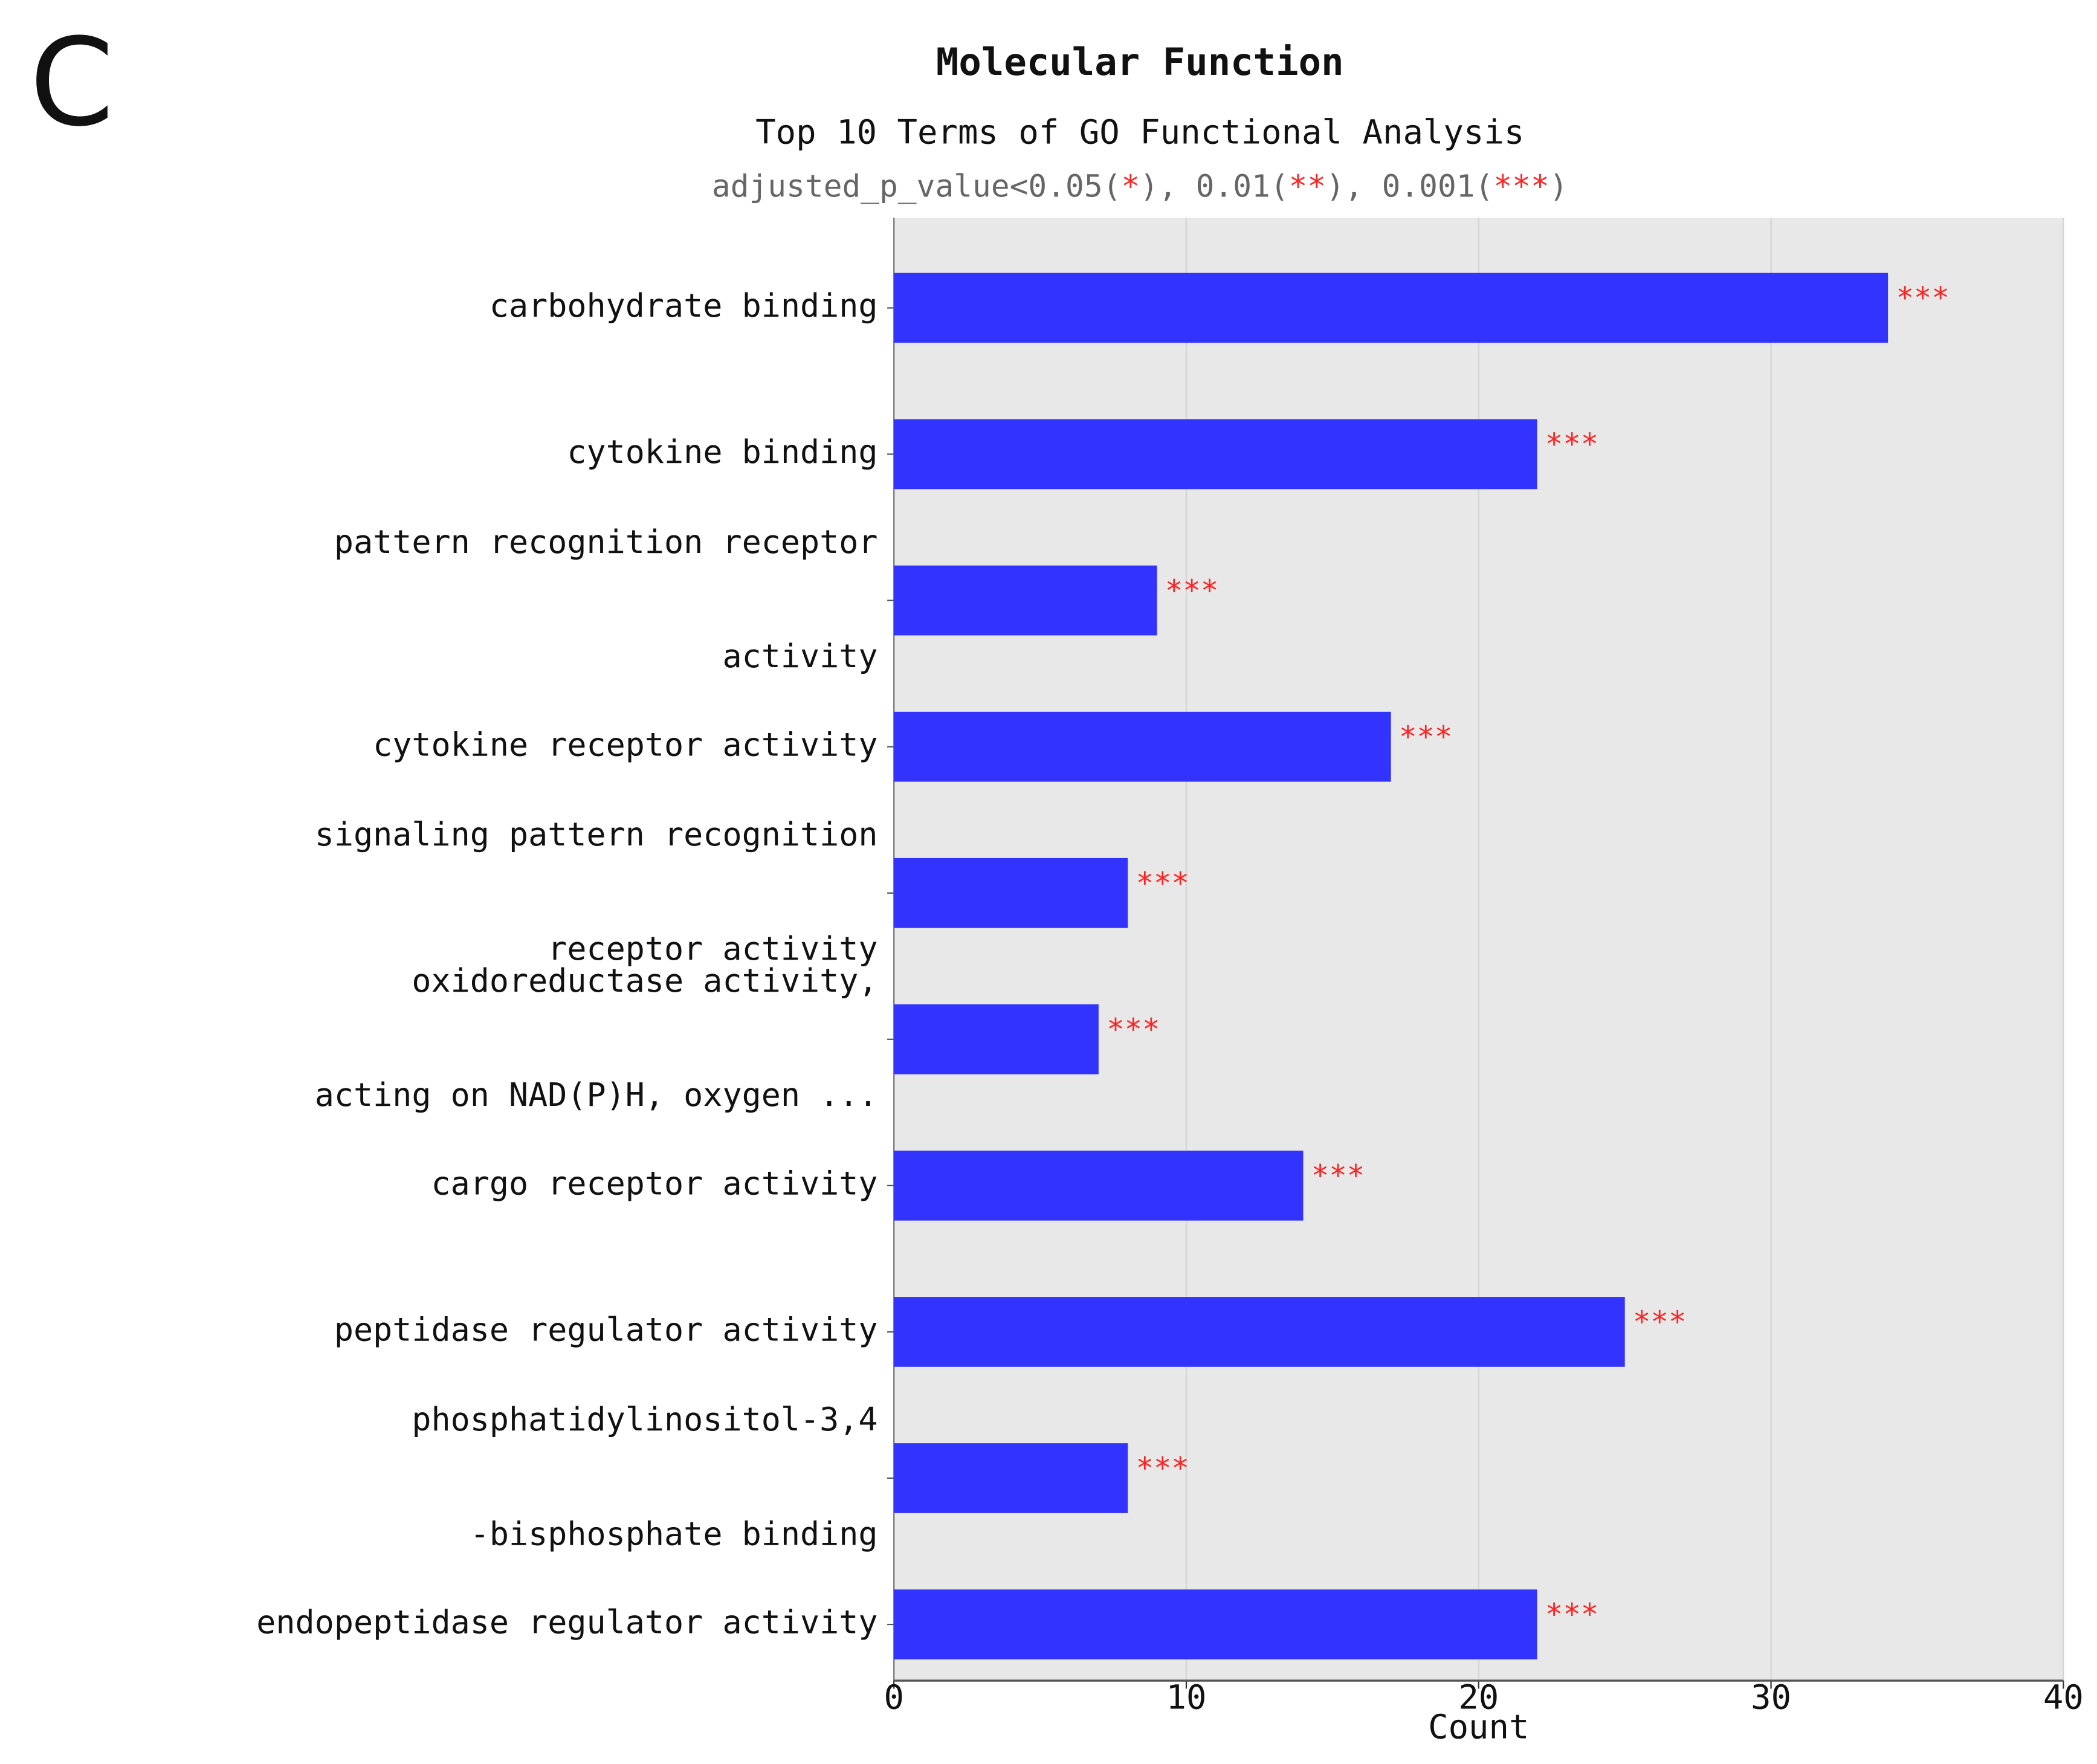  What do you see at coordinates (1140, 132) in the screenshot?
I see `chart-subtitle: Top 10 Terms of GO Functional Analysis` at bounding box center [1140, 132].